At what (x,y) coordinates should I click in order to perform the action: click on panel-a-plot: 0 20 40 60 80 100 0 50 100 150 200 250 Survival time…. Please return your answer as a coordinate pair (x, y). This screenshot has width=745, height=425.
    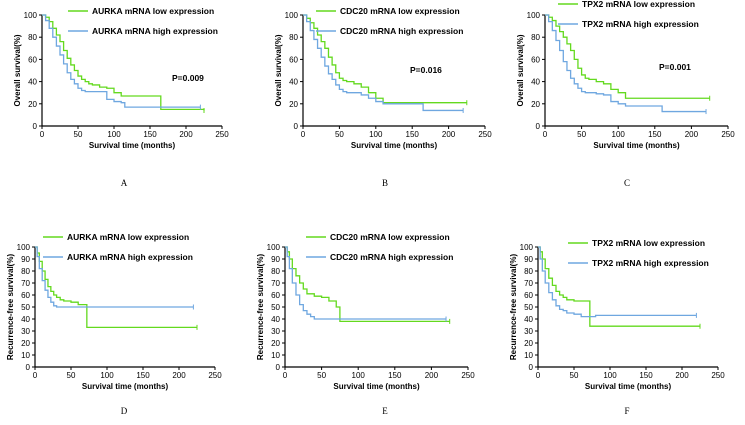
    Looking at the image, I should click on (121, 78).